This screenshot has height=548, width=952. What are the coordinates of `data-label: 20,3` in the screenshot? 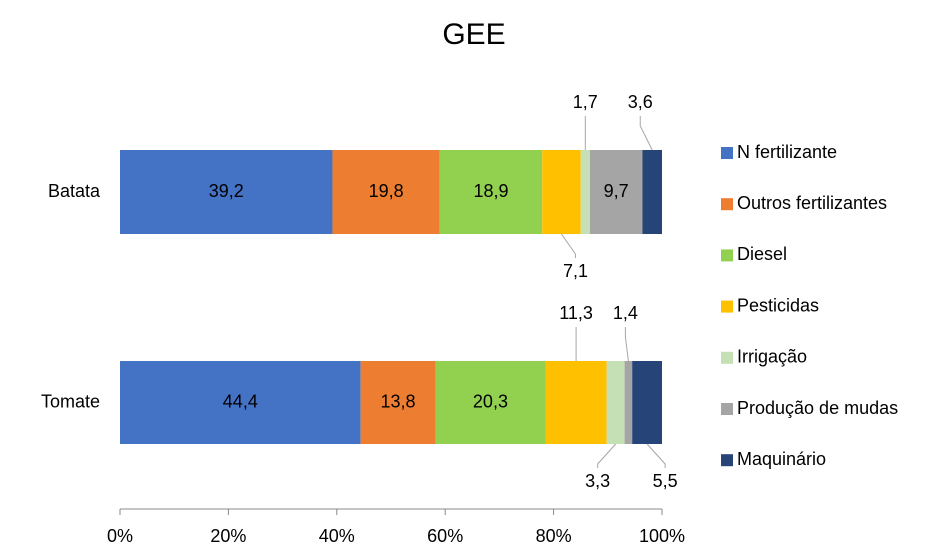 It's located at (490, 401).